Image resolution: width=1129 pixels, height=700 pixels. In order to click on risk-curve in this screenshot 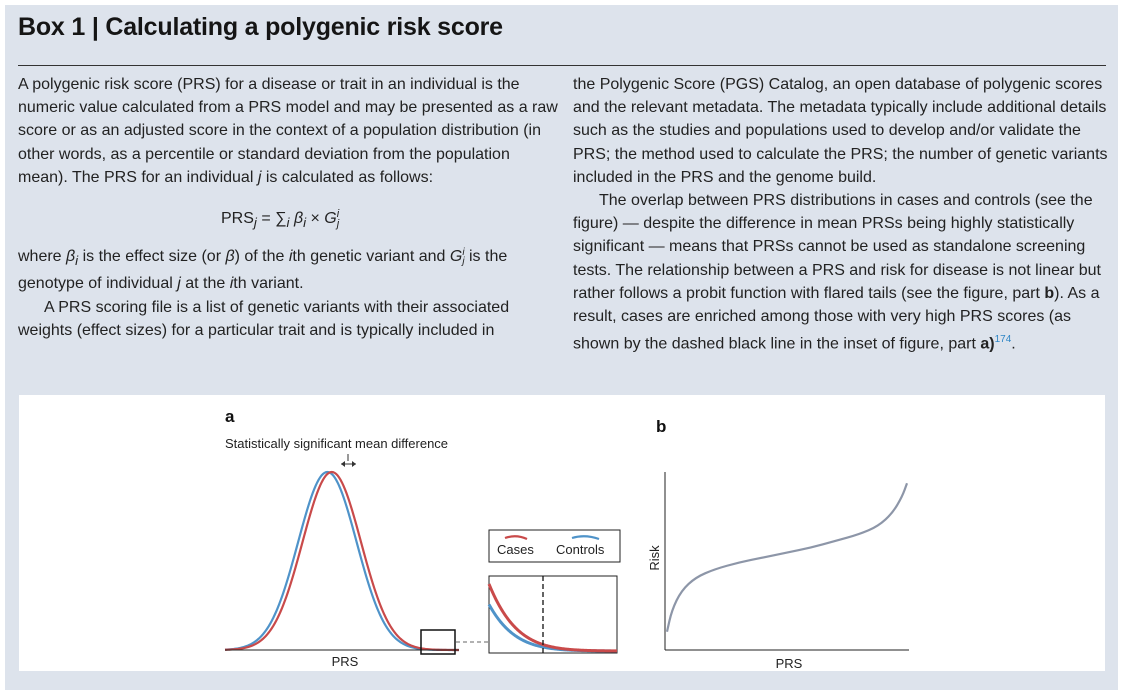, I will do `click(787, 557)`.